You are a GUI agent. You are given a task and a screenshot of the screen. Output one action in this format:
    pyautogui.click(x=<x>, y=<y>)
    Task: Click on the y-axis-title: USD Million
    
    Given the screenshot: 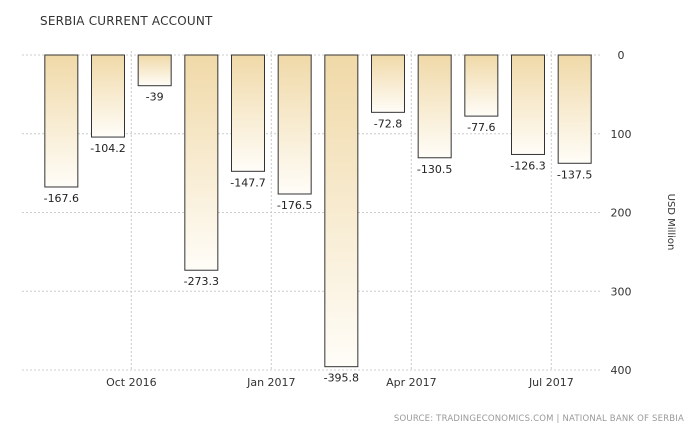 What is the action you would take?
    pyautogui.click(x=670, y=222)
    